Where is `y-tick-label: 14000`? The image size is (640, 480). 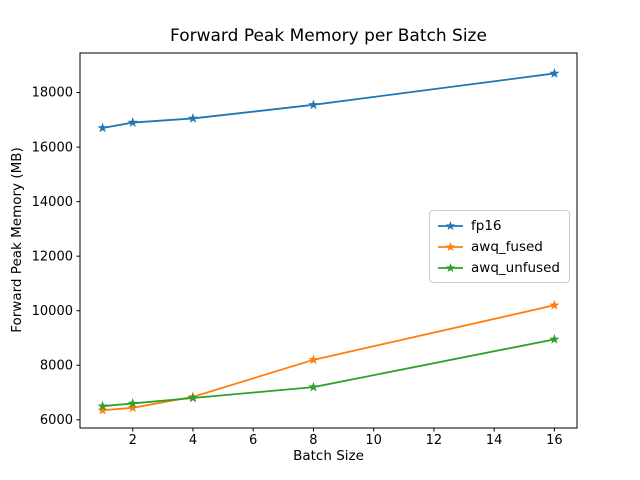 y-tick-label: 14000 is located at coordinates (52, 202).